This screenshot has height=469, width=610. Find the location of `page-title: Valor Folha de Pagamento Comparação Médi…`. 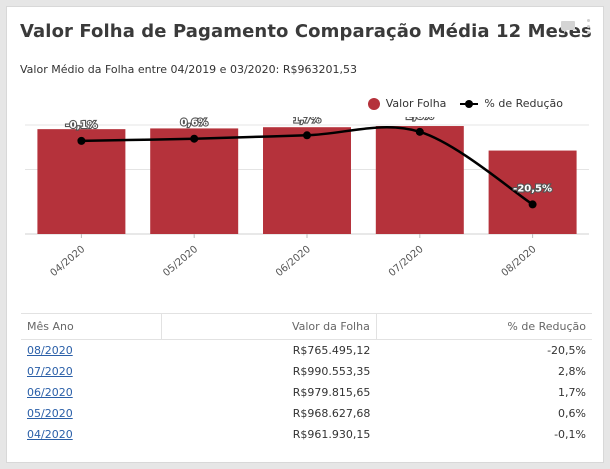

page-title: Valor Folha de Pagamento Comparação Médi… is located at coordinates (306, 31).